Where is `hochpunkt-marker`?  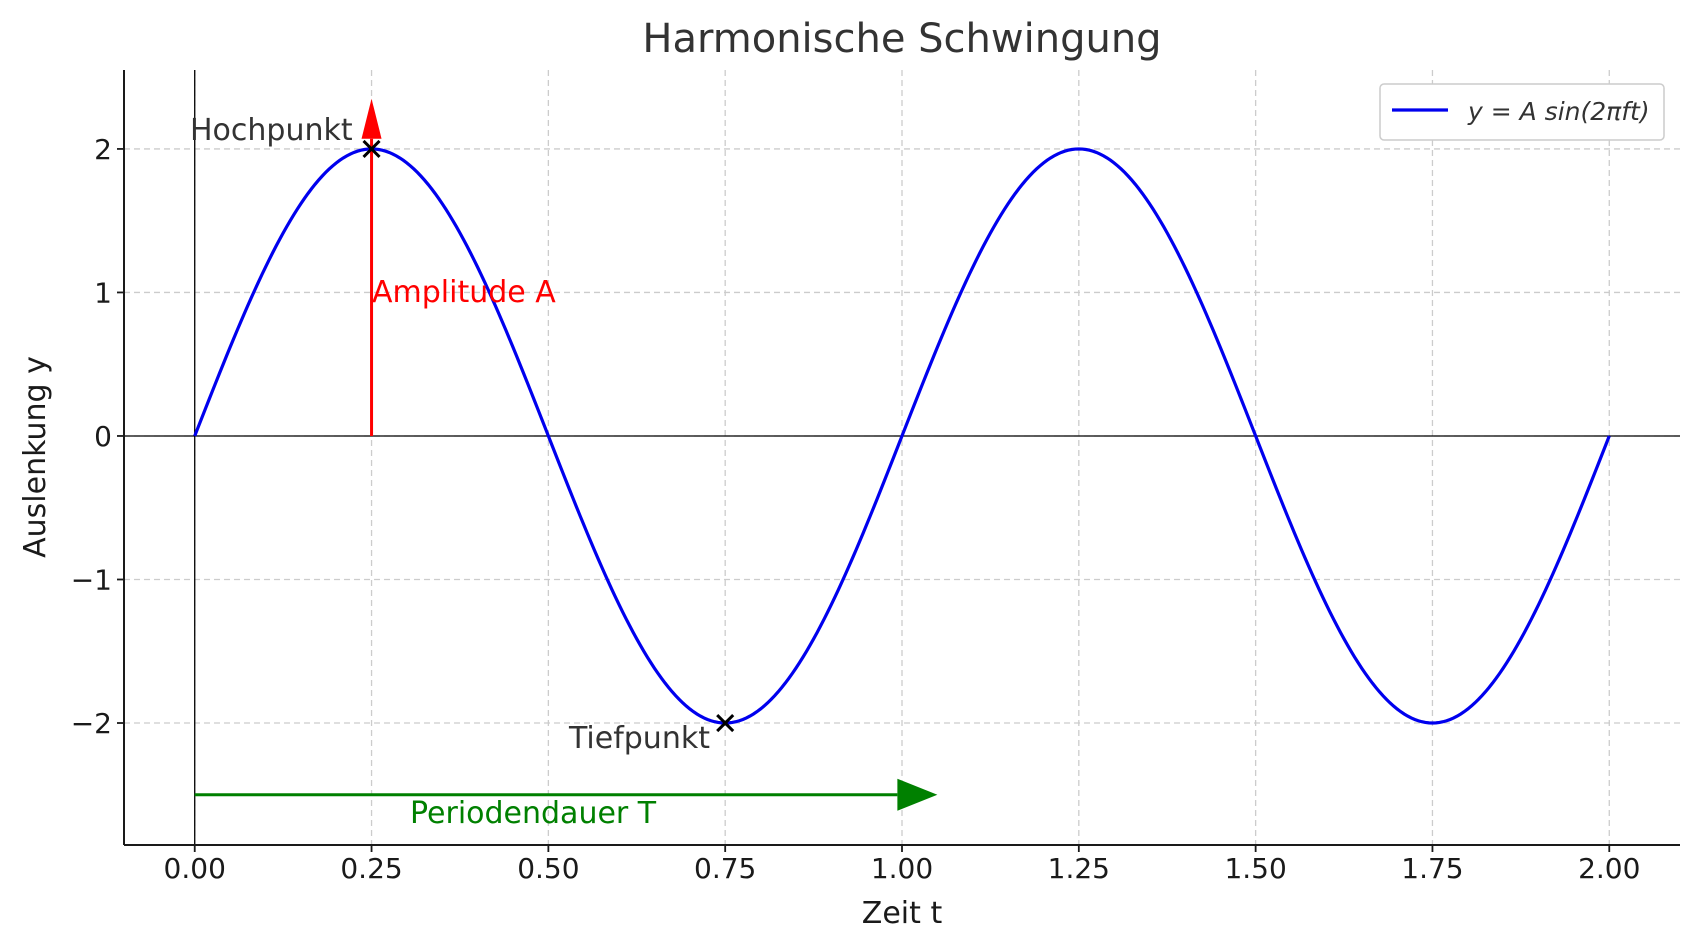
hochpunkt-marker is located at coordinates (371, 148).